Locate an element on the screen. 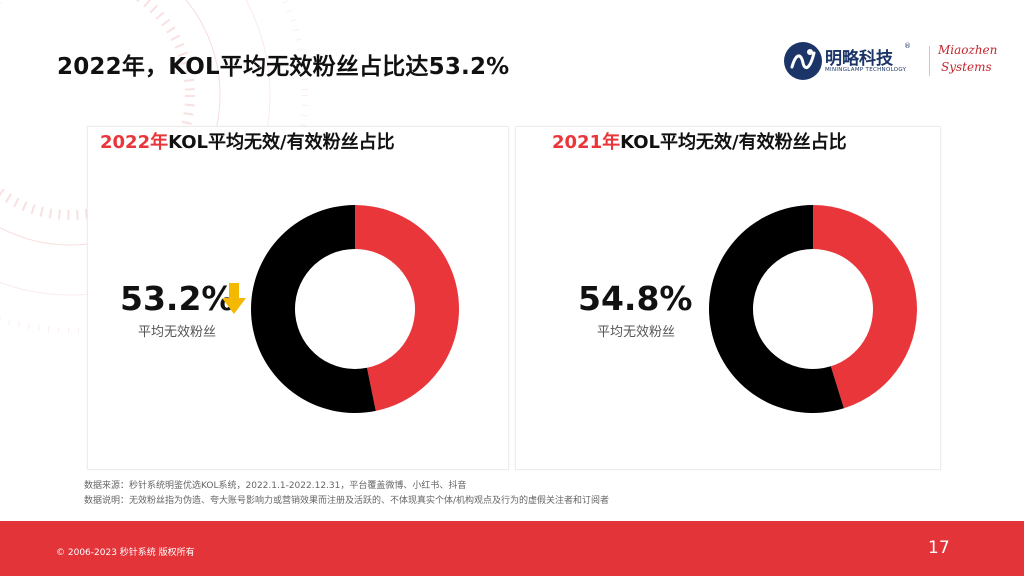 This screenshot has width=1024, height=576. chart-title-year: 2021年 is located at coordinates (586, 142).